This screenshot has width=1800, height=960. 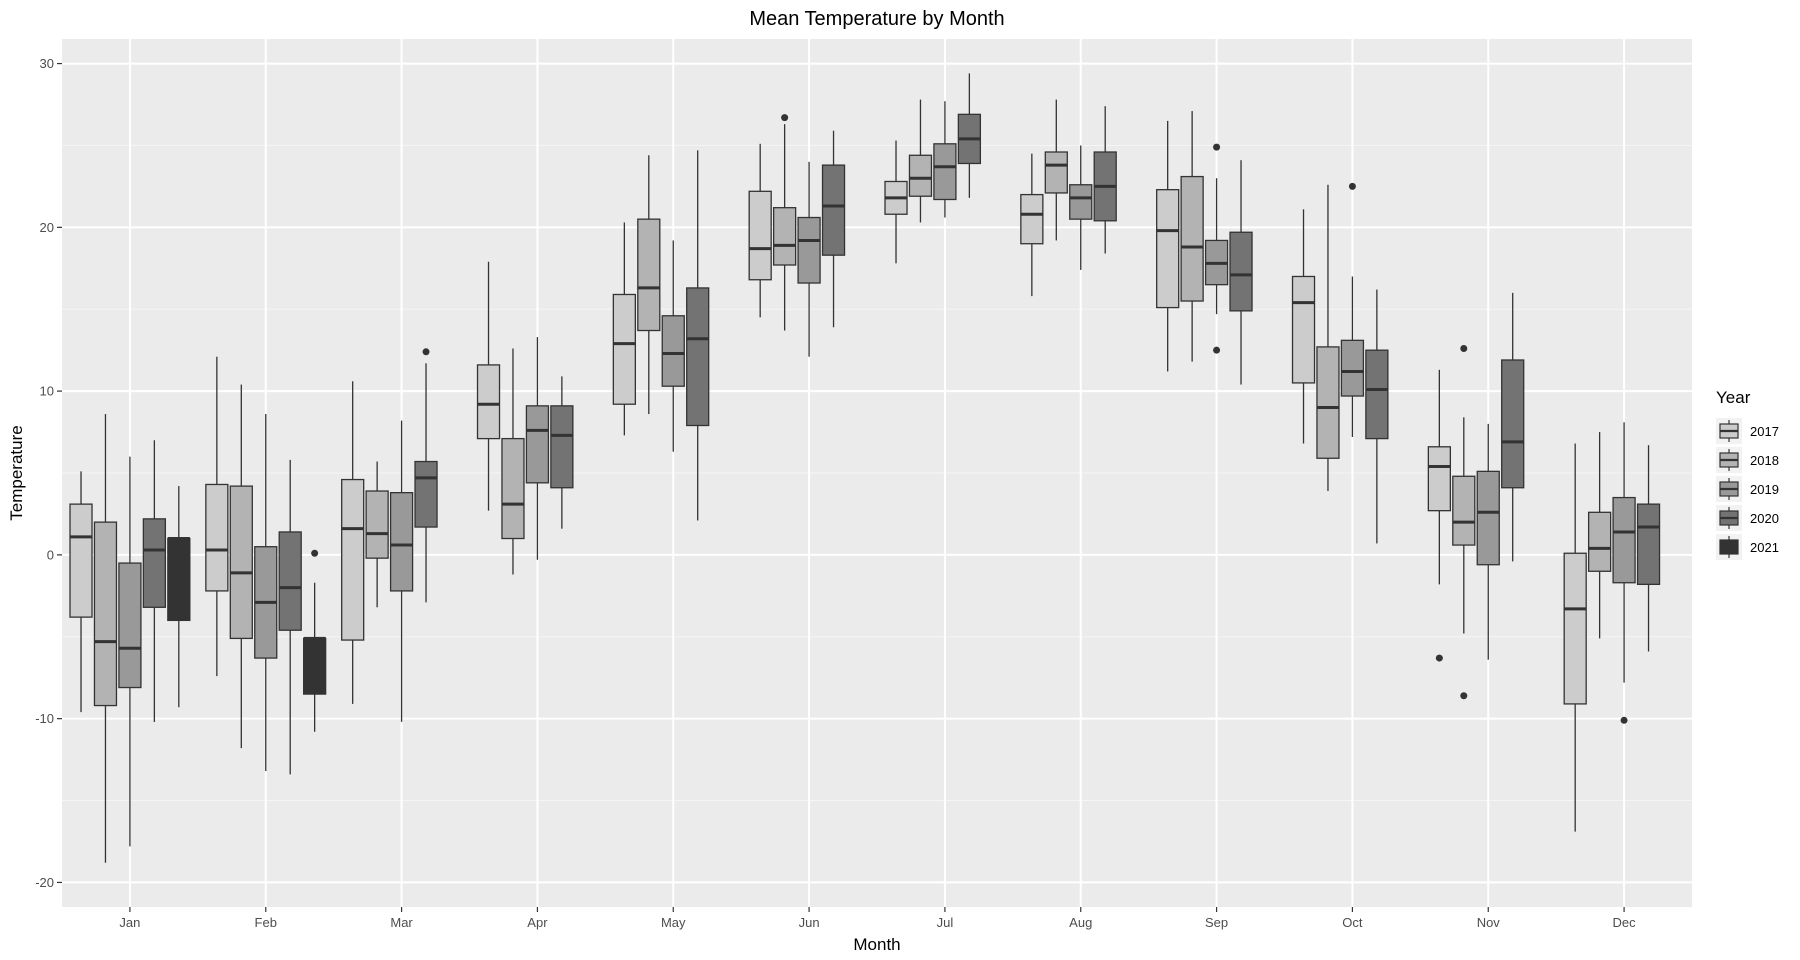 I want to click on x-tick-label: Oct, so click(x=1352, y=922).